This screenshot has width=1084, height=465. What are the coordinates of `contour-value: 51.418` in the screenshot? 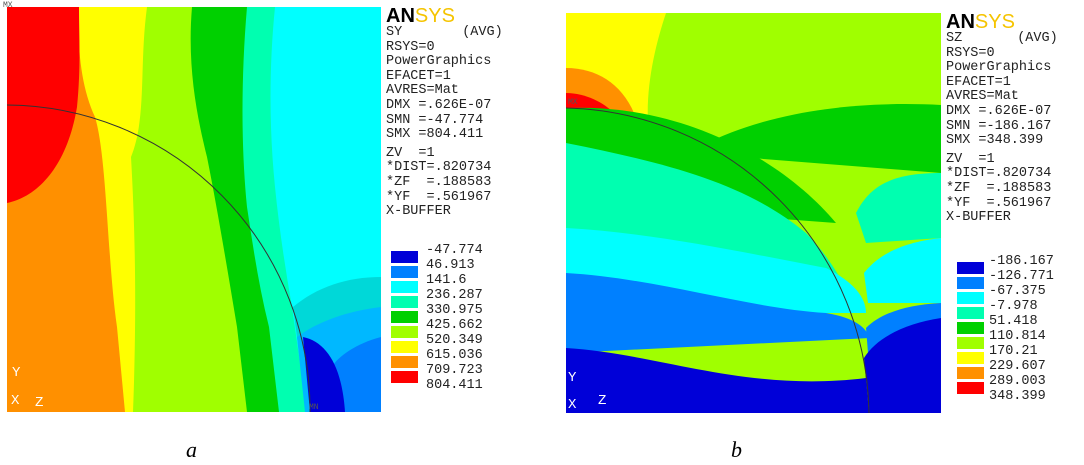 It's located at (1013, 321).